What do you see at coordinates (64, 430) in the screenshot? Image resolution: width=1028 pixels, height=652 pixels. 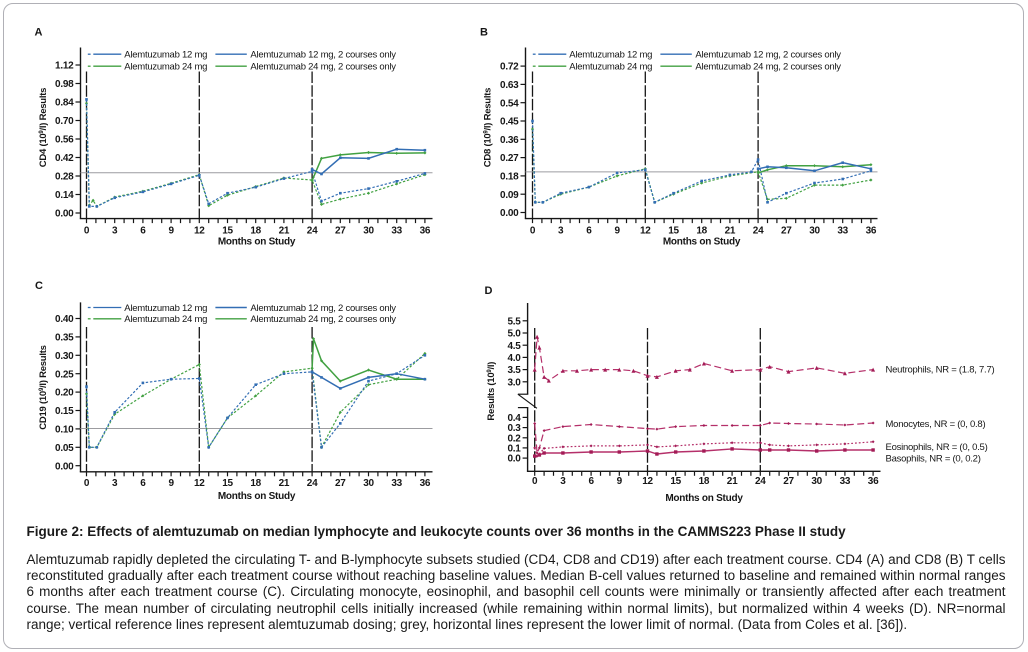 I see `svg-text: 0.10` at bounding box center [64, 430].